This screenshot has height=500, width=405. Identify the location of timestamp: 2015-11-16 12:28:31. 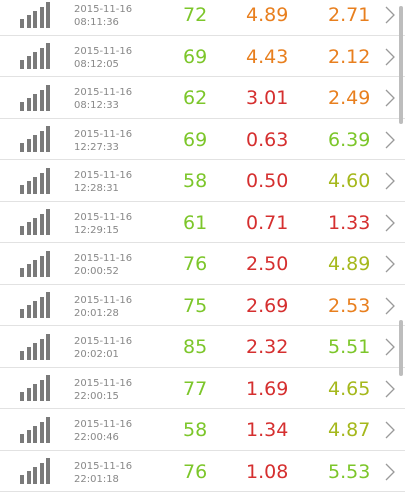
(103, 182).